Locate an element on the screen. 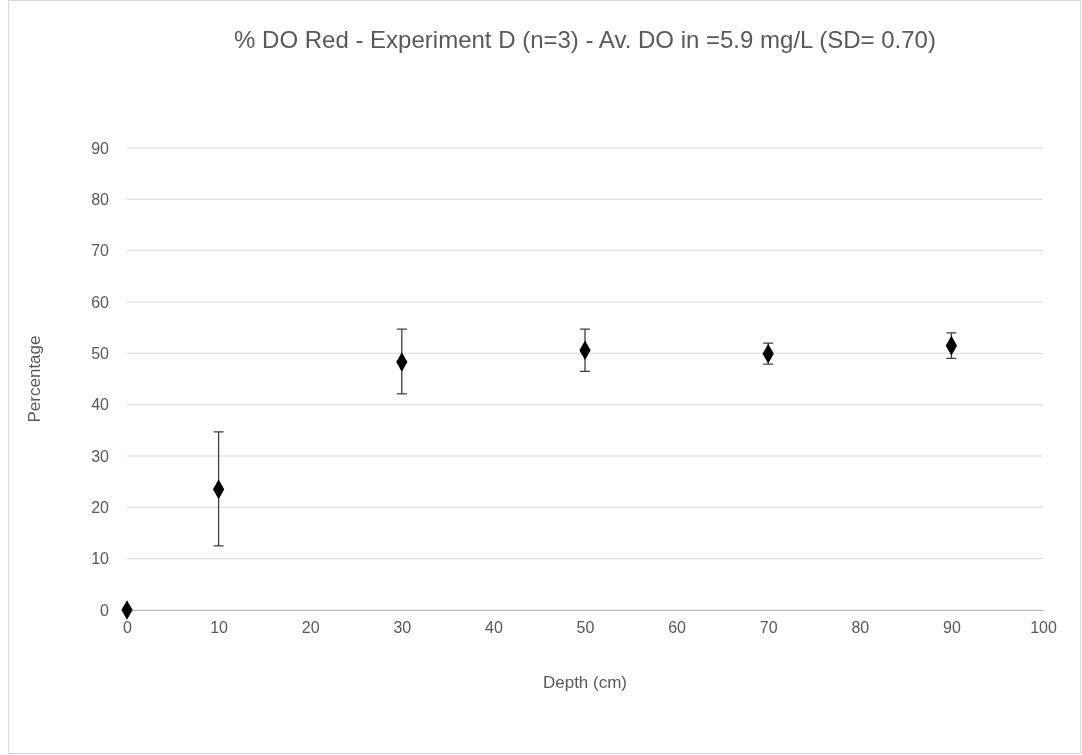 The height and width of the screenshot is (755, 1082). x-tick-label: 60 is located at coordinates (677, 628).